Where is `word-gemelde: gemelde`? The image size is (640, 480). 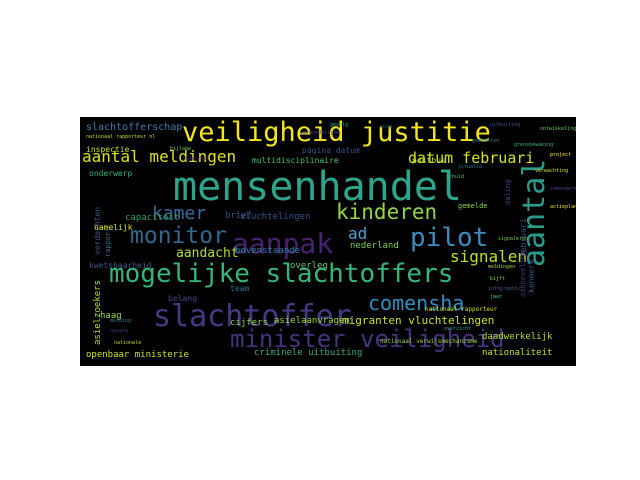
word-gemelde: gemelde is located at coordinates (473, 206).